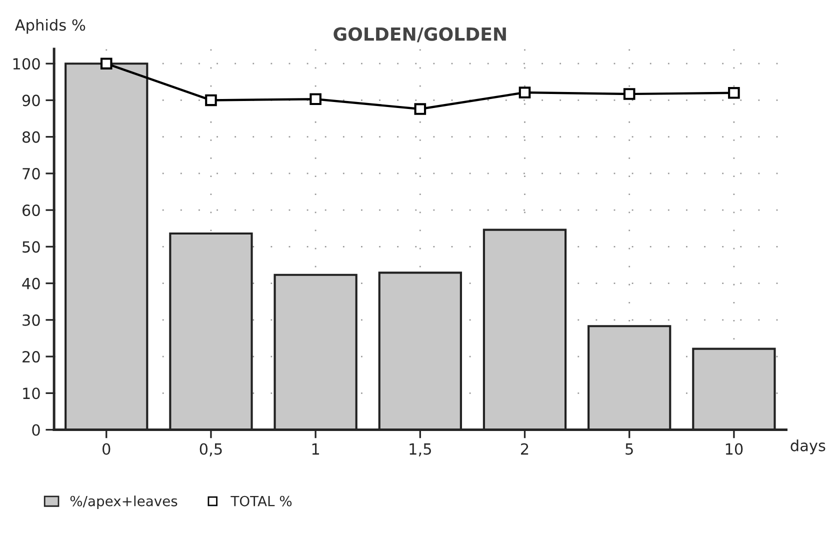 The height and width of the screenshot is (544, 832). I want to click on y-tick-label: 40, so click(31, 284).